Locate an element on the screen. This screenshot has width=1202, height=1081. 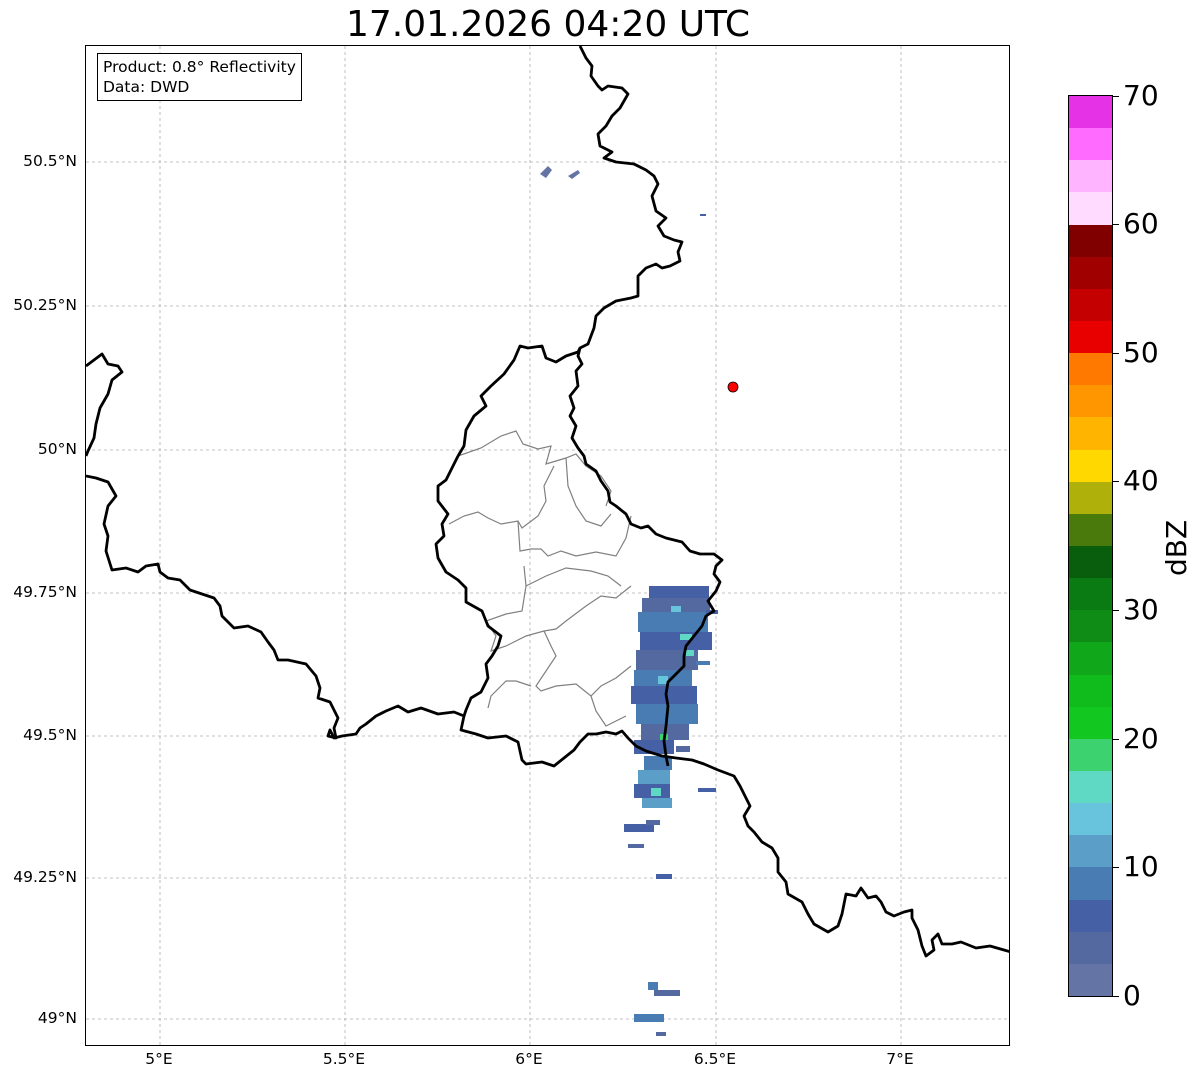
lat-label-49: 49°N is located at coordinates (57, 1018).